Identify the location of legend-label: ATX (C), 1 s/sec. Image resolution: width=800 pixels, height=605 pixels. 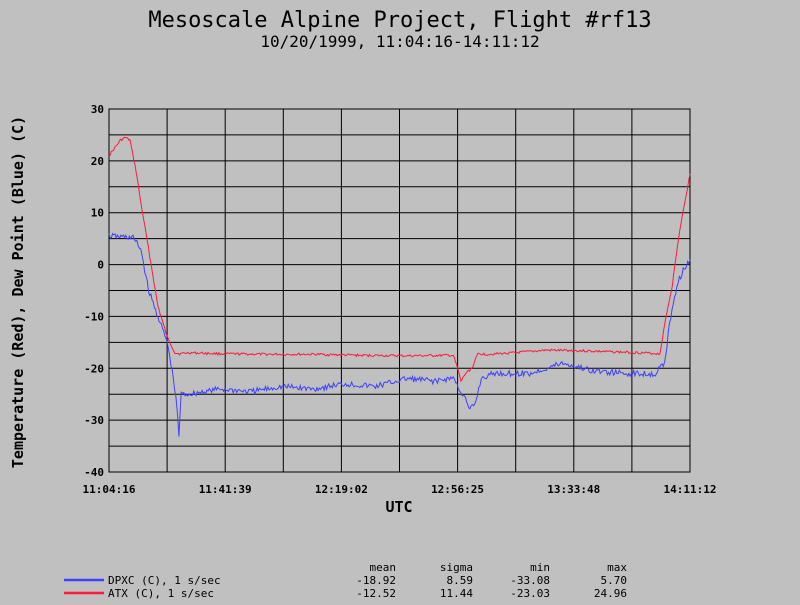
(161, 593).